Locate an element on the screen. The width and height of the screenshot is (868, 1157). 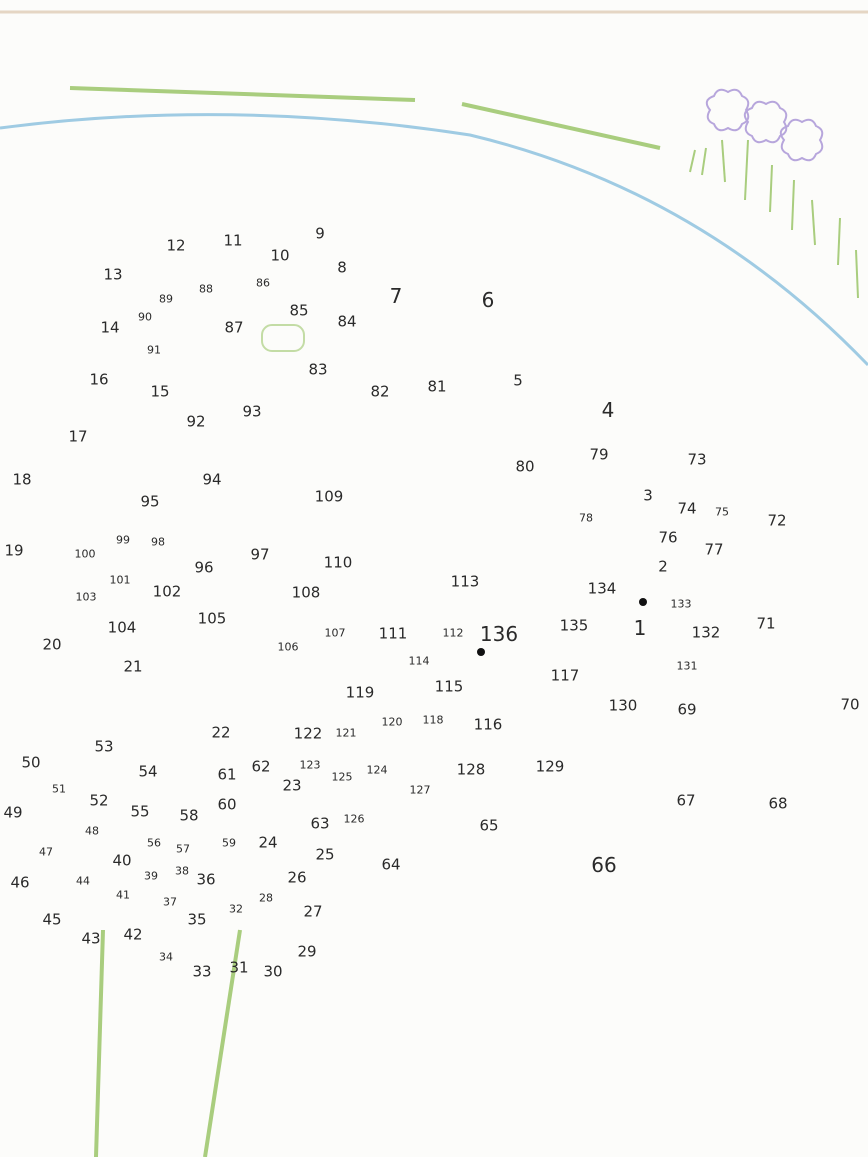
stem-right is located at coordinates (222, 1043).